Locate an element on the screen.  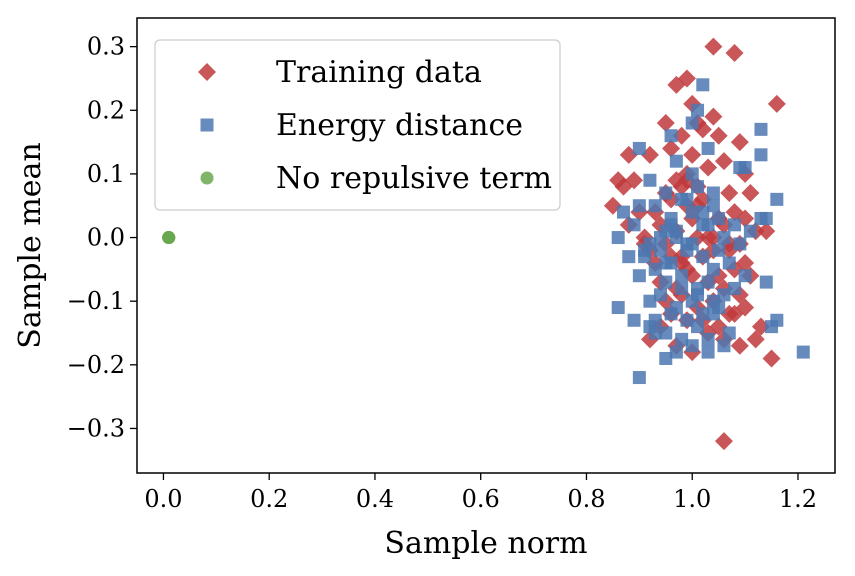
legend-box is located at coordinates (357, 125).